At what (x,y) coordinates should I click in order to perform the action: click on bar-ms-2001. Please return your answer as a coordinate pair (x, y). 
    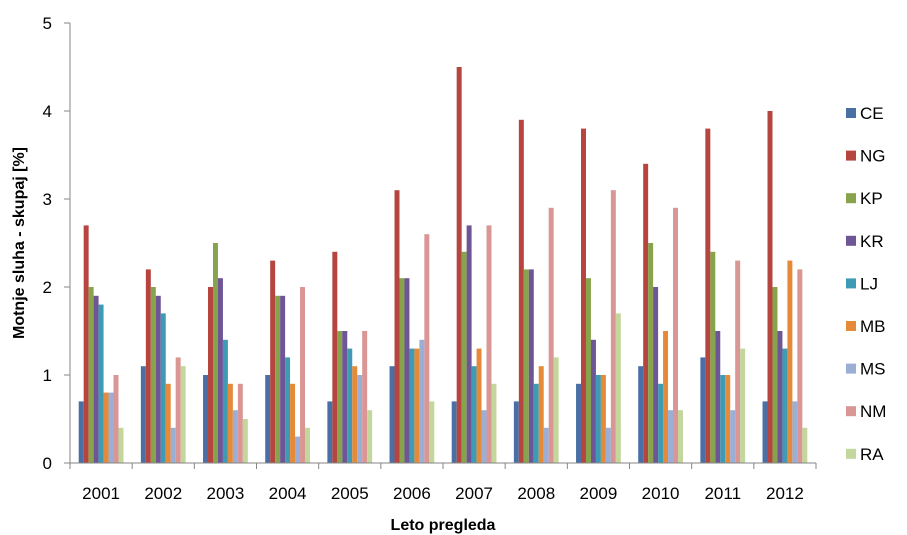
    Looking at the image, I should click on (111, 427).